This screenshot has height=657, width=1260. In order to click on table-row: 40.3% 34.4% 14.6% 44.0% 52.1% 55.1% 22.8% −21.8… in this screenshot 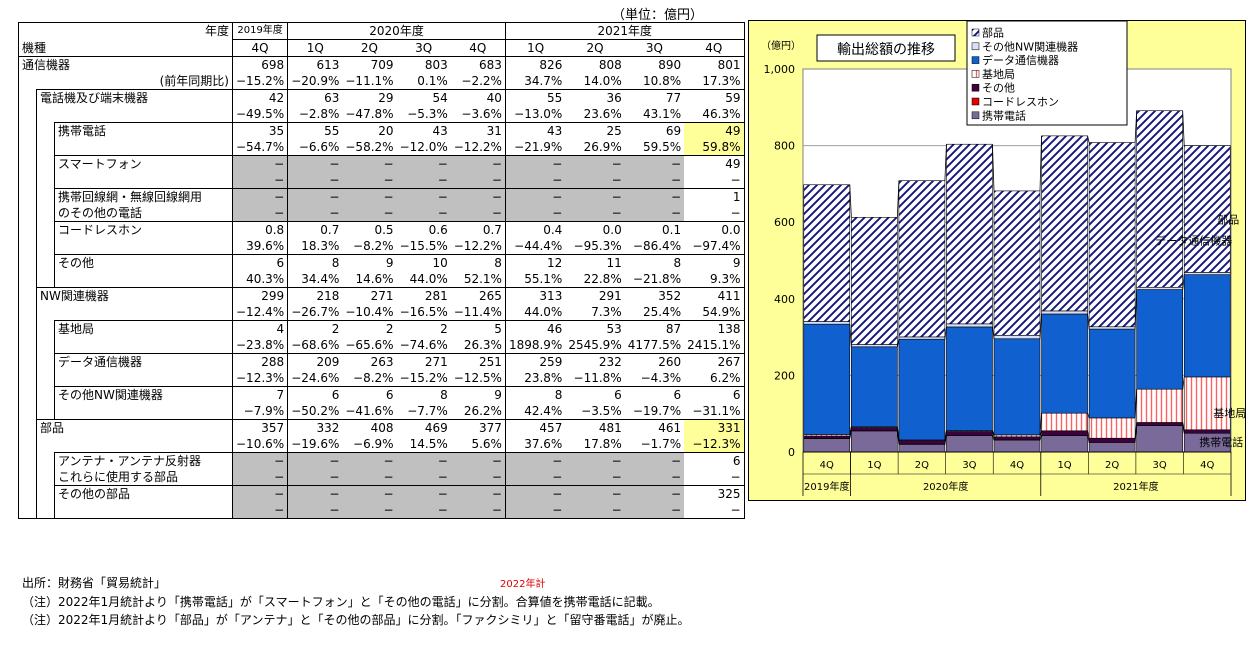, I will do `click(381, 279)`.